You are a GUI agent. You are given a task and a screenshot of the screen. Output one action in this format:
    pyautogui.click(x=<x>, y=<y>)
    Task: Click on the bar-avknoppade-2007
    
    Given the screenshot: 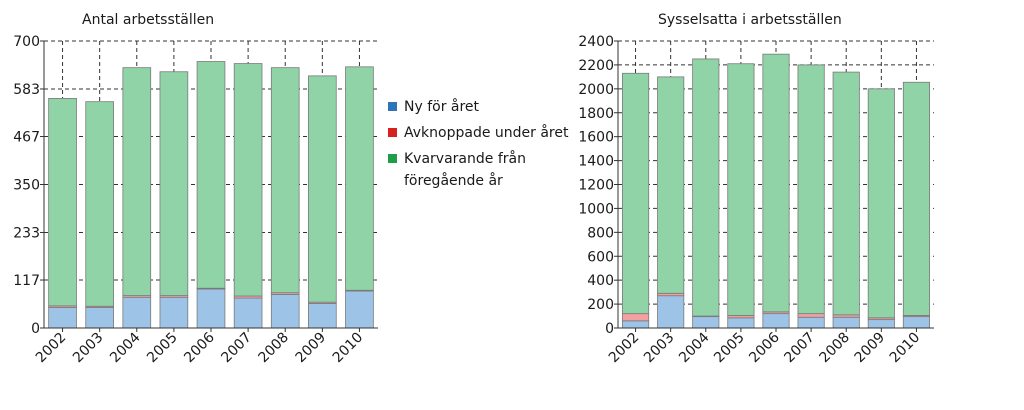 What is the action you would take?
    pyautogui.click(x=811, y=315)
    